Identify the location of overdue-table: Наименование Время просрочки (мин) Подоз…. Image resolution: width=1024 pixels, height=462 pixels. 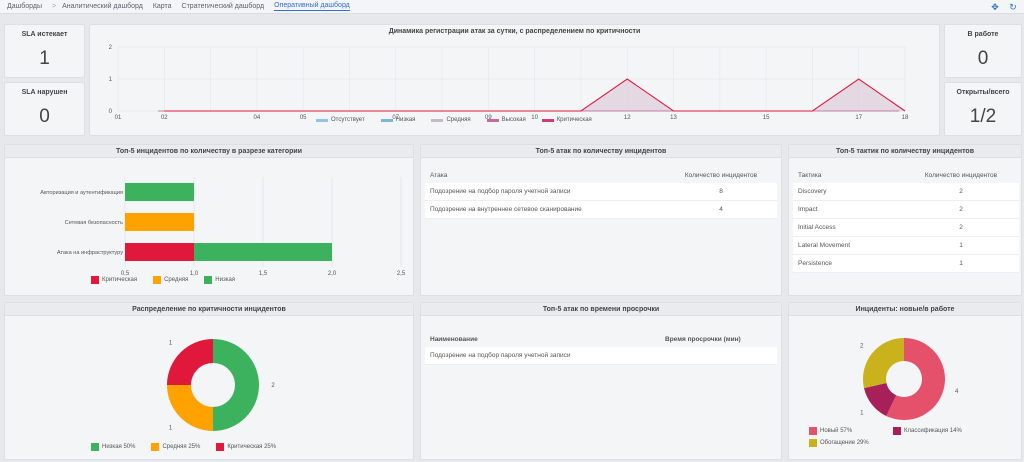
(601, 348).